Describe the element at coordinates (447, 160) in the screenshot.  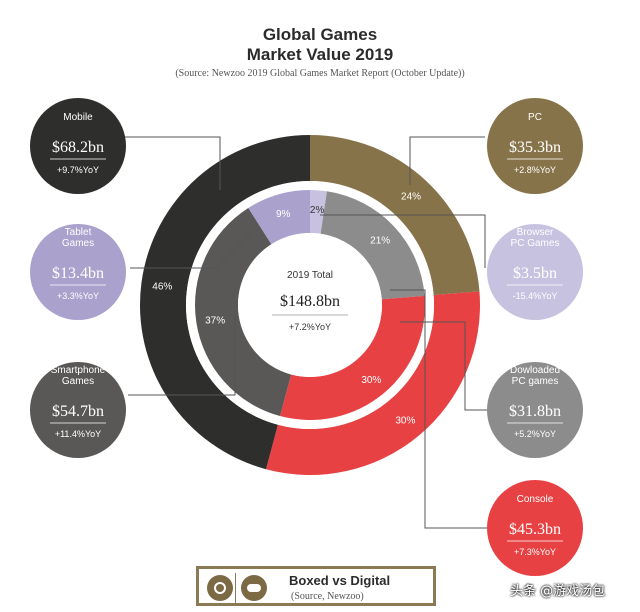
I see `connector-pc` at that location.